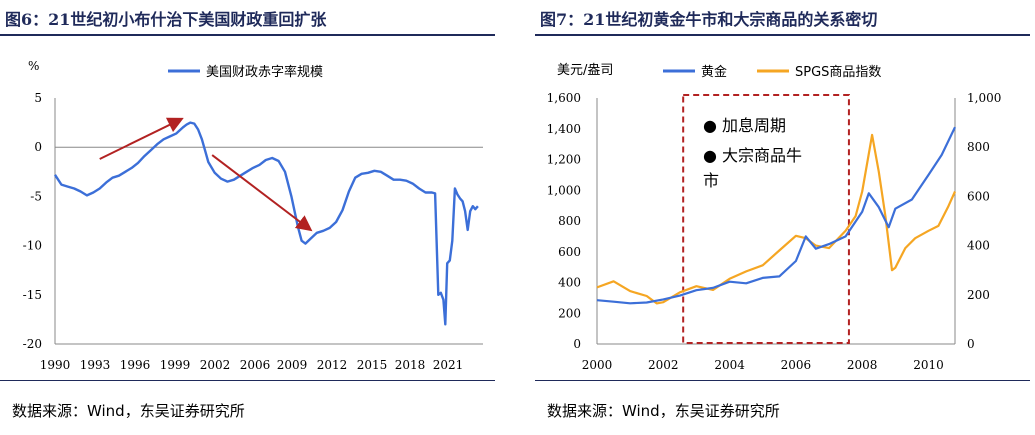 This screenshot has height=435, width=1035. Describe the element at coordinates (663, 365) in the screenshot. I see `right-x-tick-label: 2002` at that location.